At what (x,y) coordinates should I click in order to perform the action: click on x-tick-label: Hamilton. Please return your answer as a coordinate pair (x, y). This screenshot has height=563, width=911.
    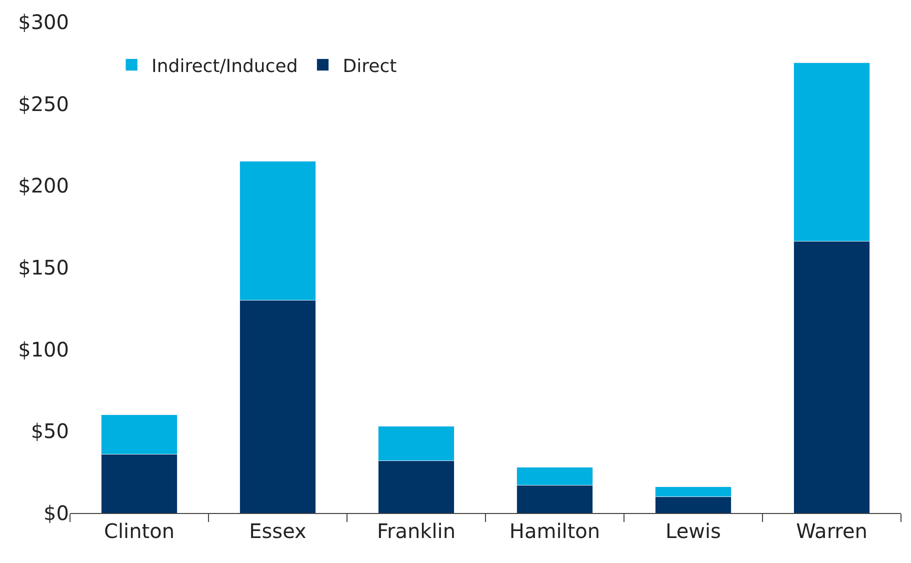
    Looking at the image, I should click on (554, 531).